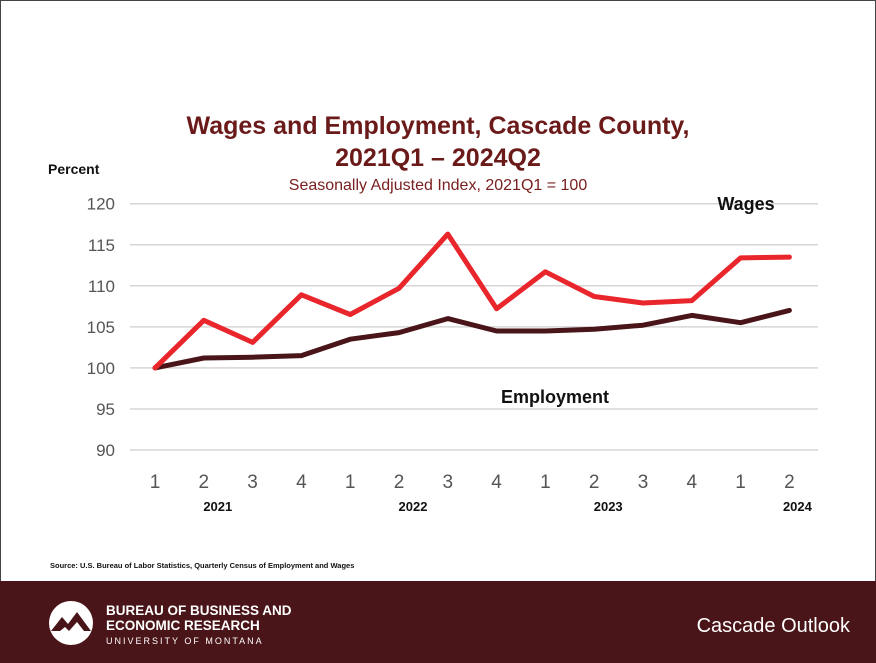 The image size is (876, 663). Describe the element at coordinates (608, 506) in the screenshot. I see `year-label: 2023` at that location.